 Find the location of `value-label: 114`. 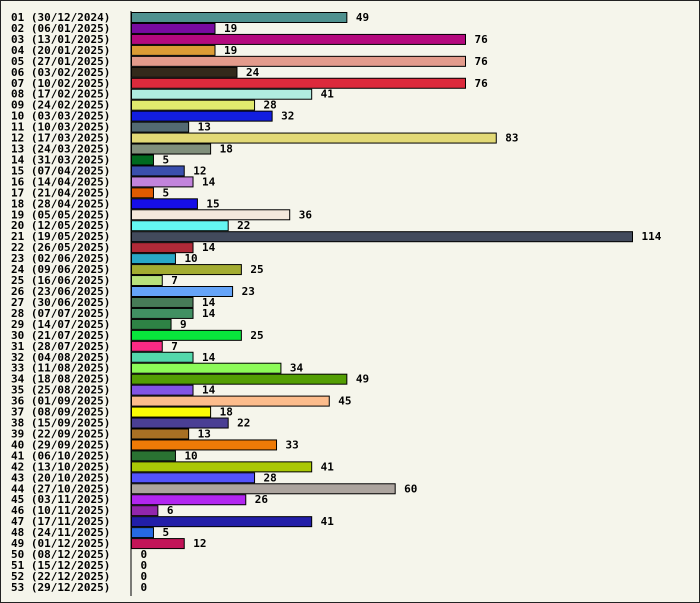

value-label: 114 is located at coordinates (652, 236).